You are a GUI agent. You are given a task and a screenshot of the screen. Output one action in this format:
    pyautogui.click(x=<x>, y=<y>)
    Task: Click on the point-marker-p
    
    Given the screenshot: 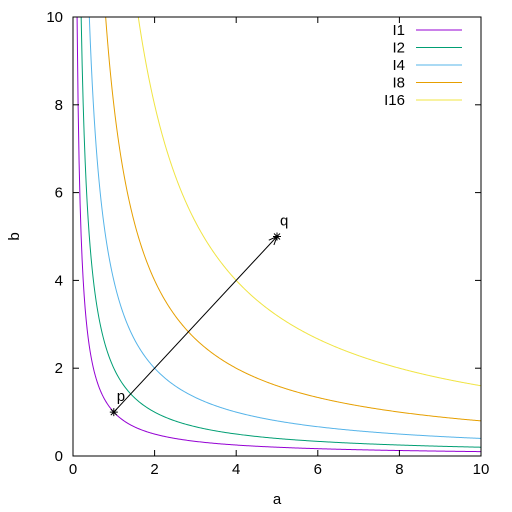 What is the action you would take?
    pyautogui.click(x=113, y=412)
    